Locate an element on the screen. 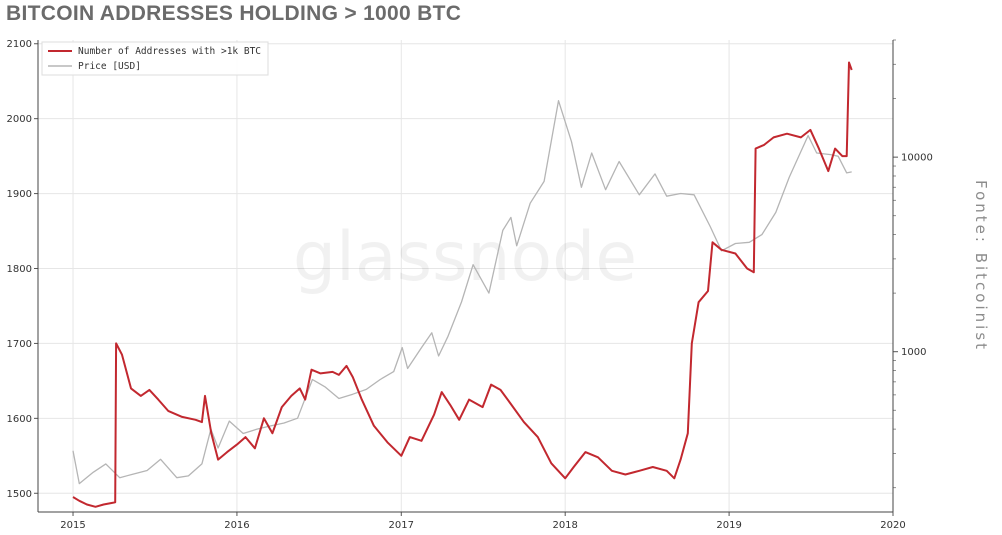 The height and width of the screenshot is (535, 1002). x-tick-label: 2016 is located at coordinates (236, 525).